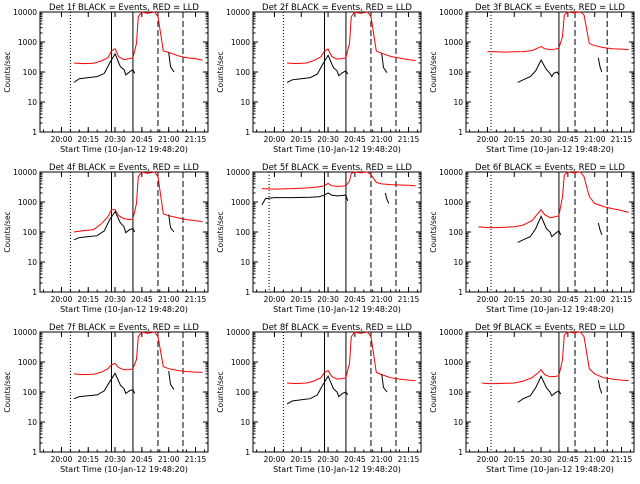 The width and height of the screenshot is (640, 484). Describe the element at coordinates (550, 168) in the screenshot. I see `panel-title: Det 6f BLACK = Events, RED = LLD` at that location.